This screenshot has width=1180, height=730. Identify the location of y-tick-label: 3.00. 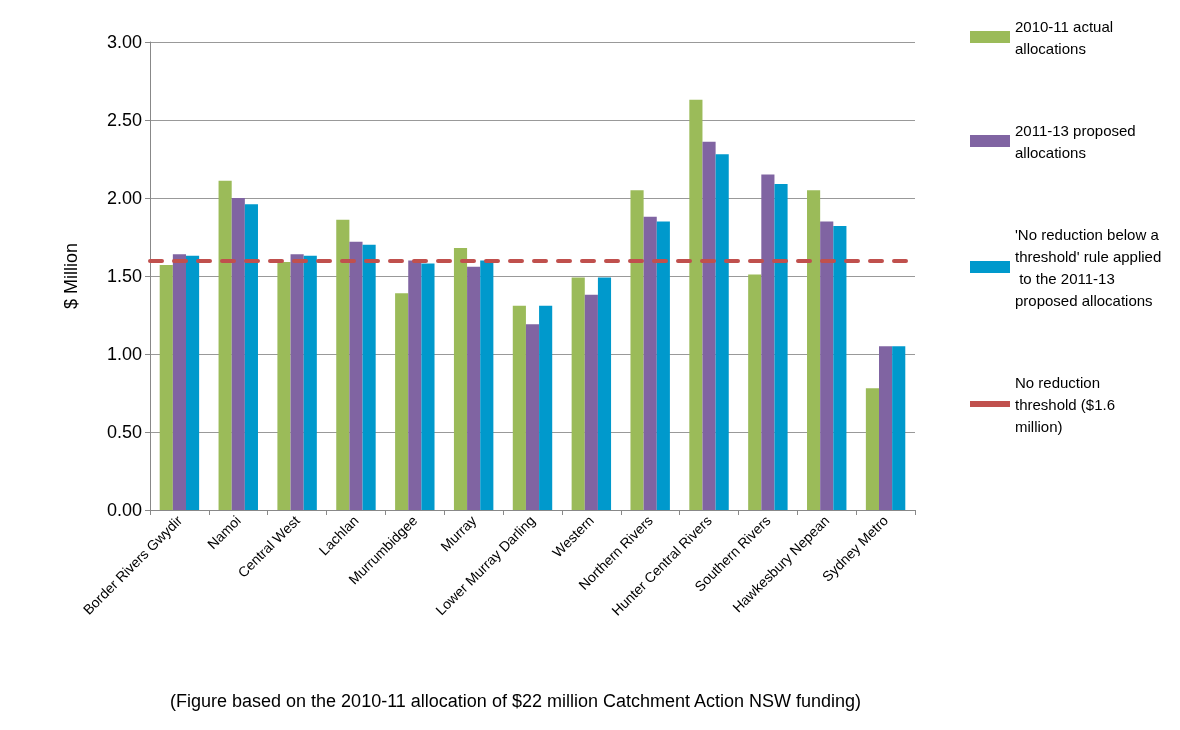
(124, 42).